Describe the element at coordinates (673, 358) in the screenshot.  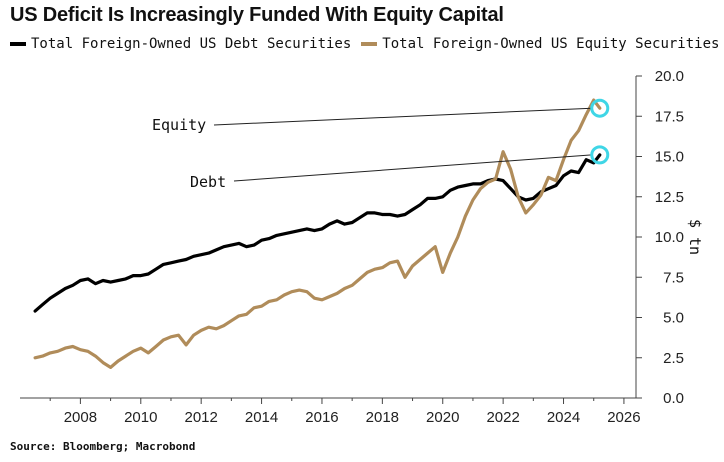
I see `y-tick-label: 2.5` at that location.